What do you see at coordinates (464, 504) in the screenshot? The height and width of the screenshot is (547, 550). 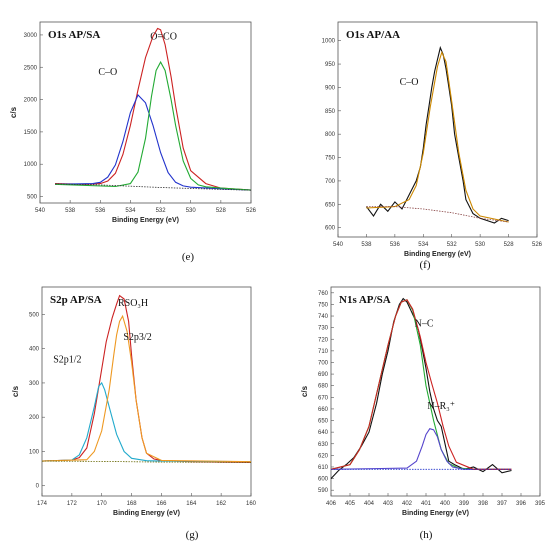 I see `x-tick-label: 399` at bounding box center [464, 504].